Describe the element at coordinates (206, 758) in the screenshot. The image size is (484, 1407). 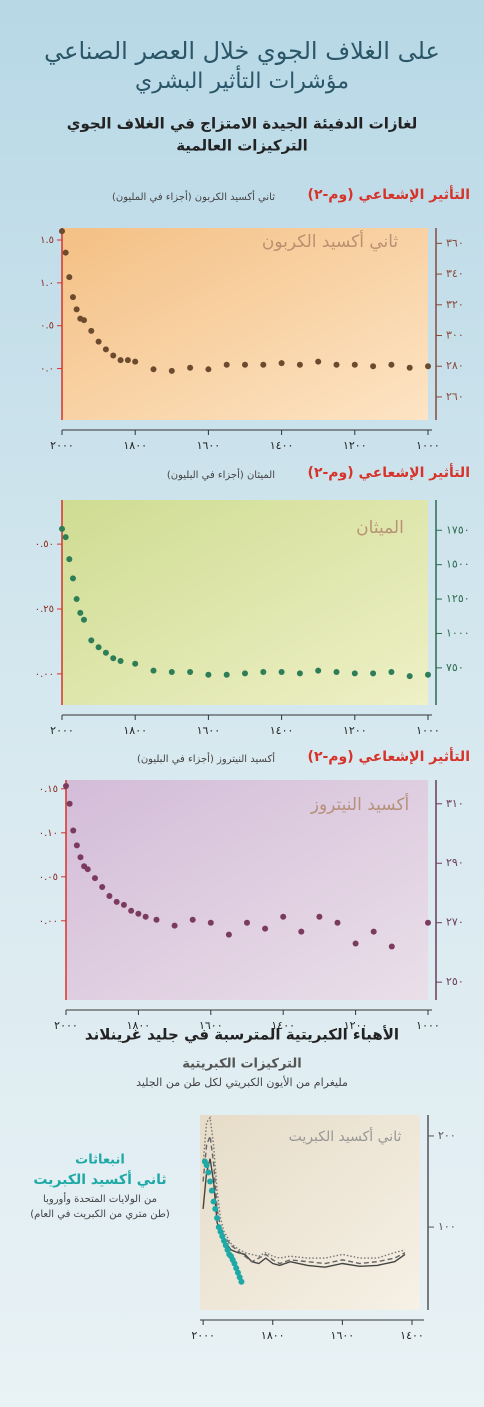
I see `y-axis-label: أكسيد النيتروز (أجزاء في البليون)` at that location.